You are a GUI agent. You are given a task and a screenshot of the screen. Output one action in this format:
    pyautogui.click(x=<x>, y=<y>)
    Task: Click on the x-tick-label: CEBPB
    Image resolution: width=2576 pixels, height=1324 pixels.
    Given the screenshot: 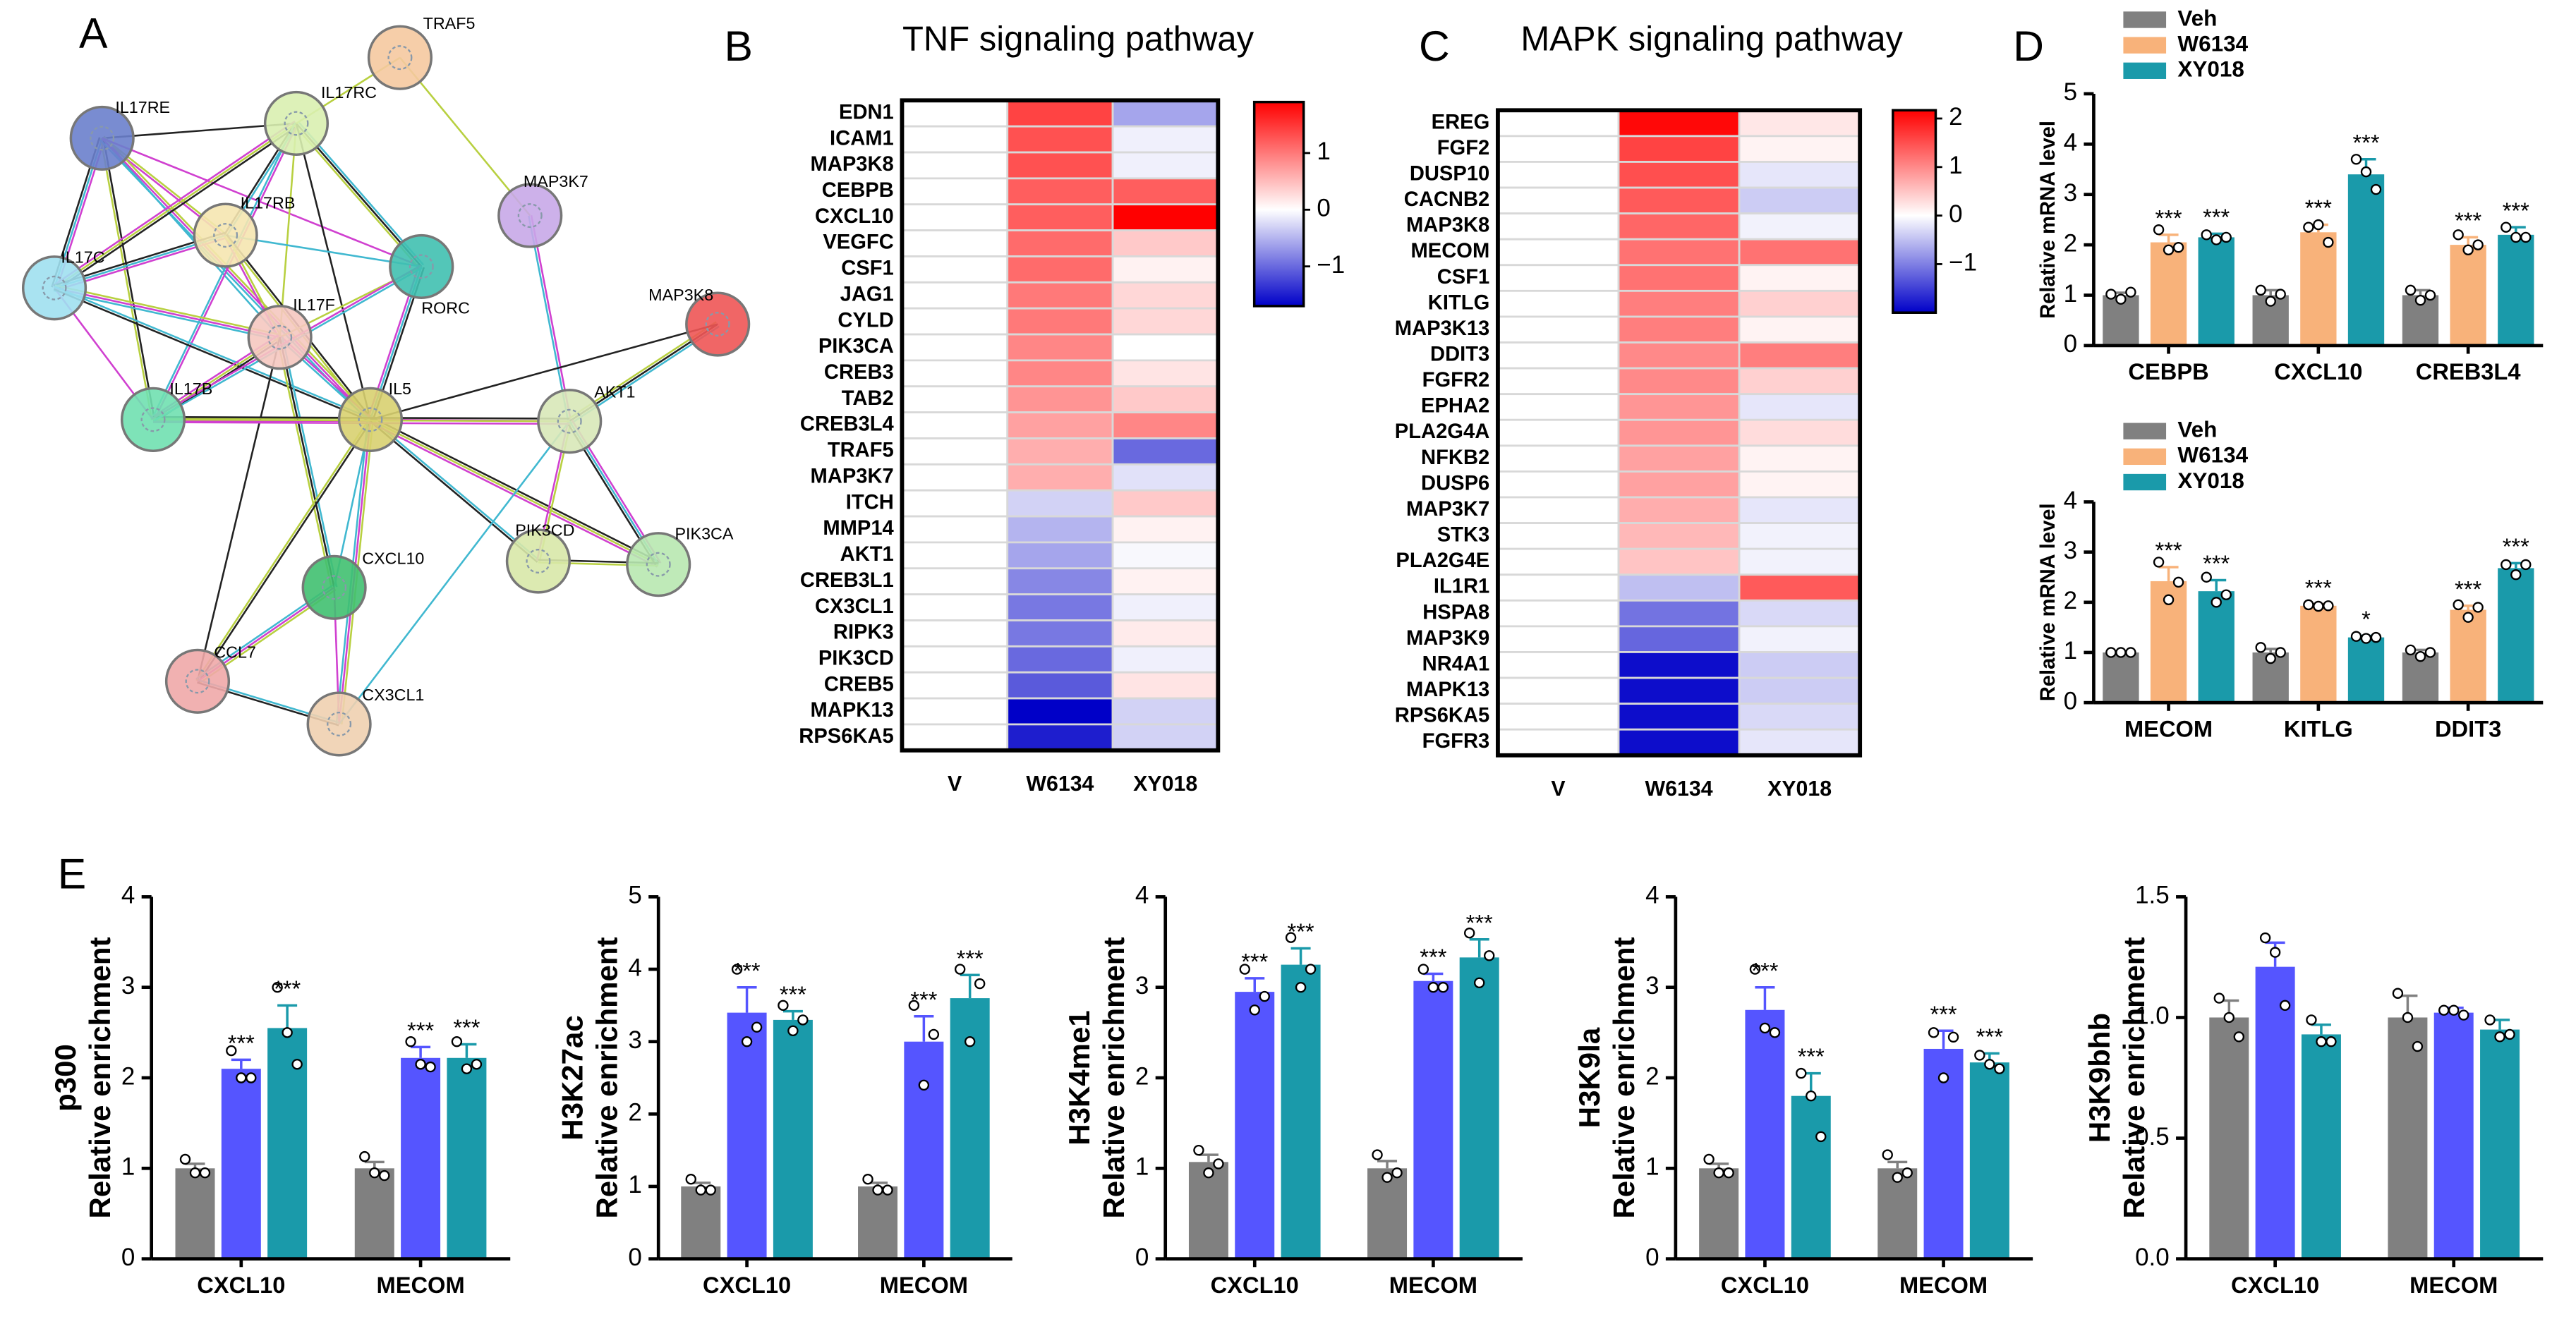 What is the action you would take?
    pyautogui.click(x=2168, y=371)
    